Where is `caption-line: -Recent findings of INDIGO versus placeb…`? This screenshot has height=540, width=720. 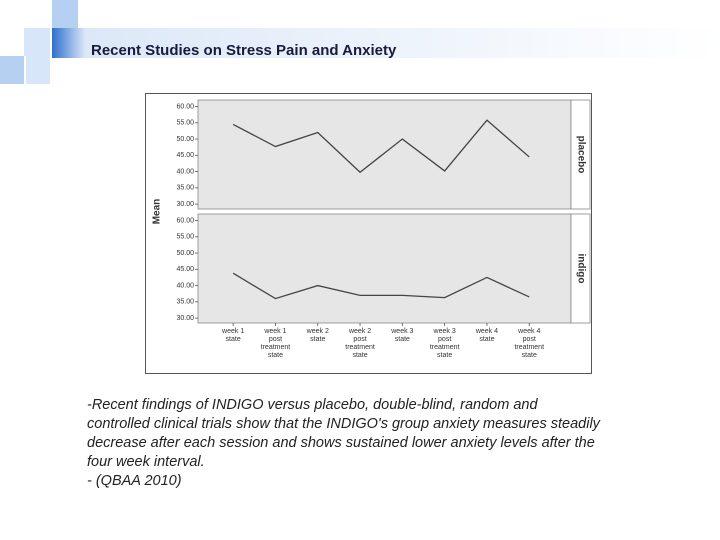 caption-line: -Recent findings of INDIGO versus placeb… is located at coordinates (312, 405).